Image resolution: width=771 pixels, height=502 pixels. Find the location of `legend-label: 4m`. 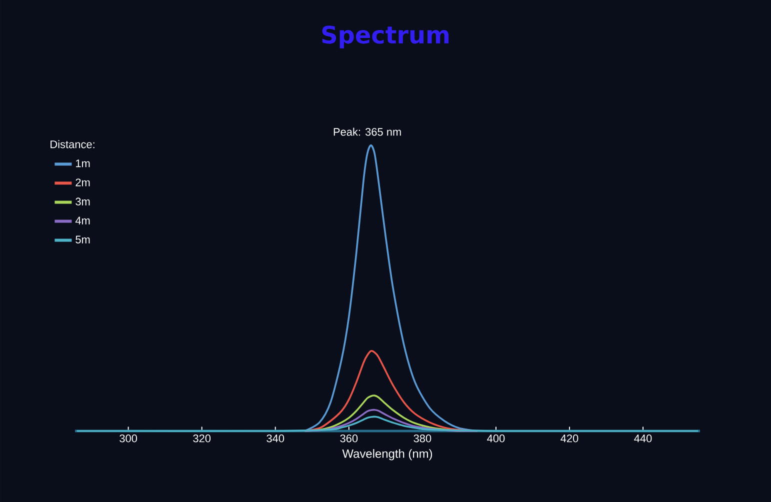

legend-label: 4m is located at coordinates (82, 220).